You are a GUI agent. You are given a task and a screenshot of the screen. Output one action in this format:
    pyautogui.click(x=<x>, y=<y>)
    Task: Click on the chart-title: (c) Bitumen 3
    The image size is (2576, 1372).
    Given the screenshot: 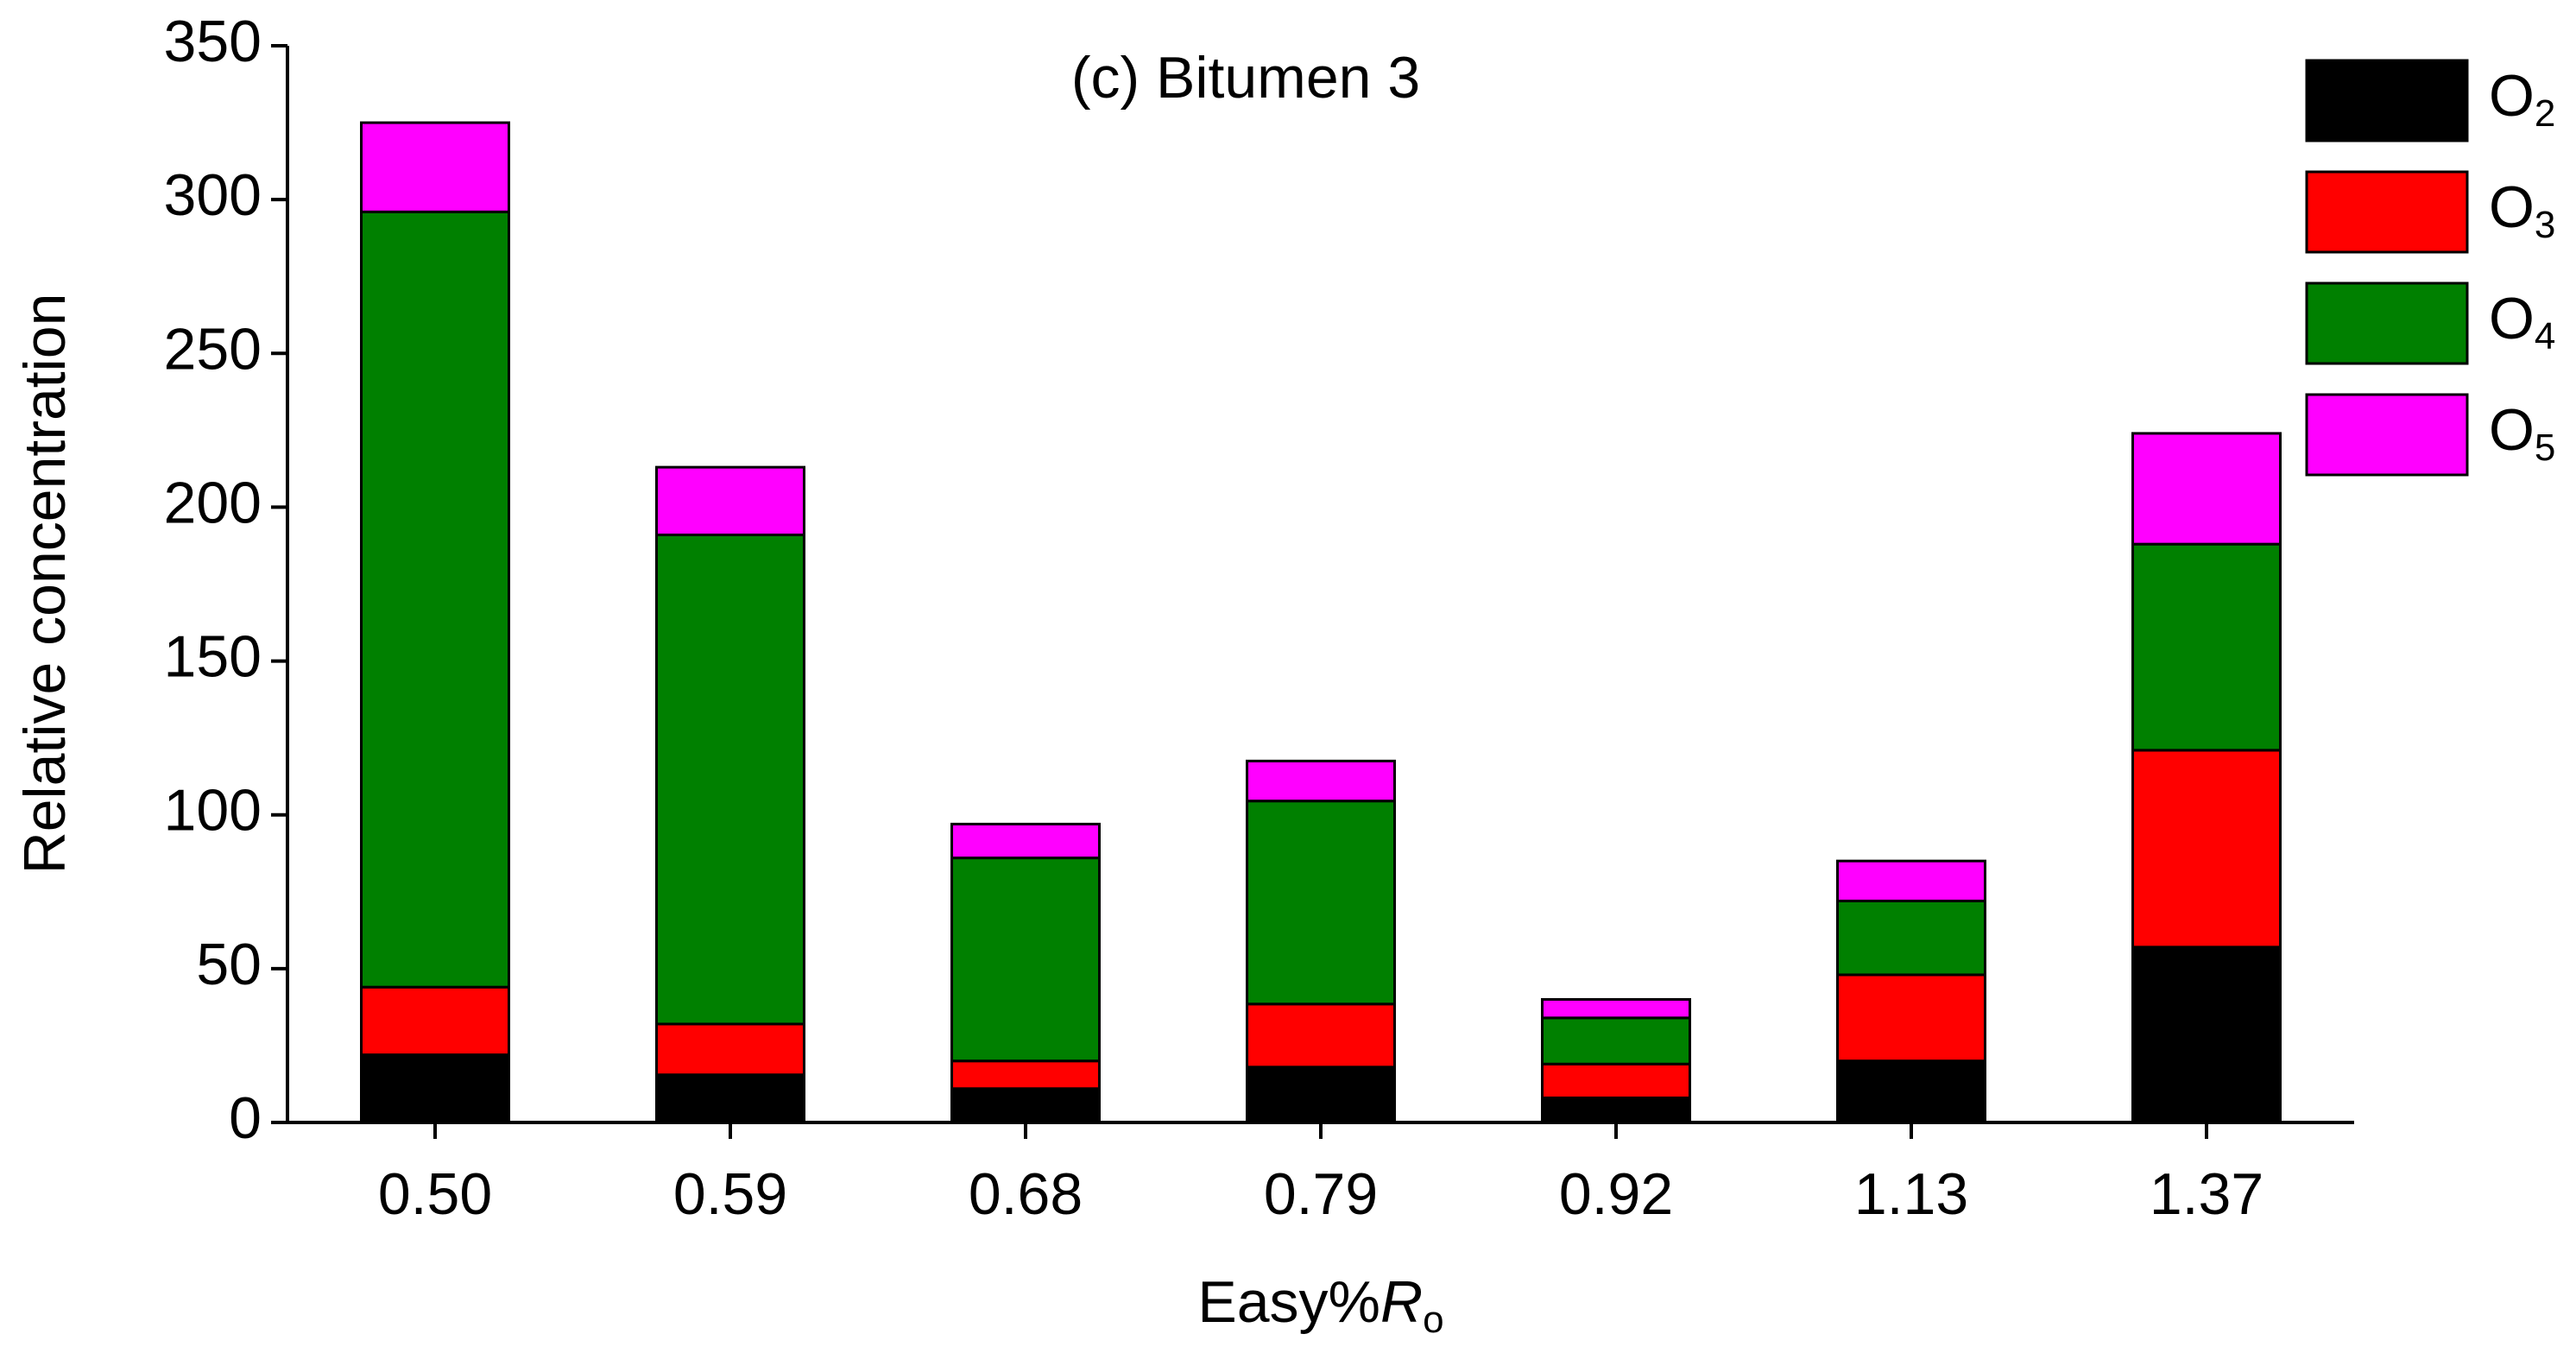 What is the action you would take?
    pyautogui.click(x=1245, y=78)
    